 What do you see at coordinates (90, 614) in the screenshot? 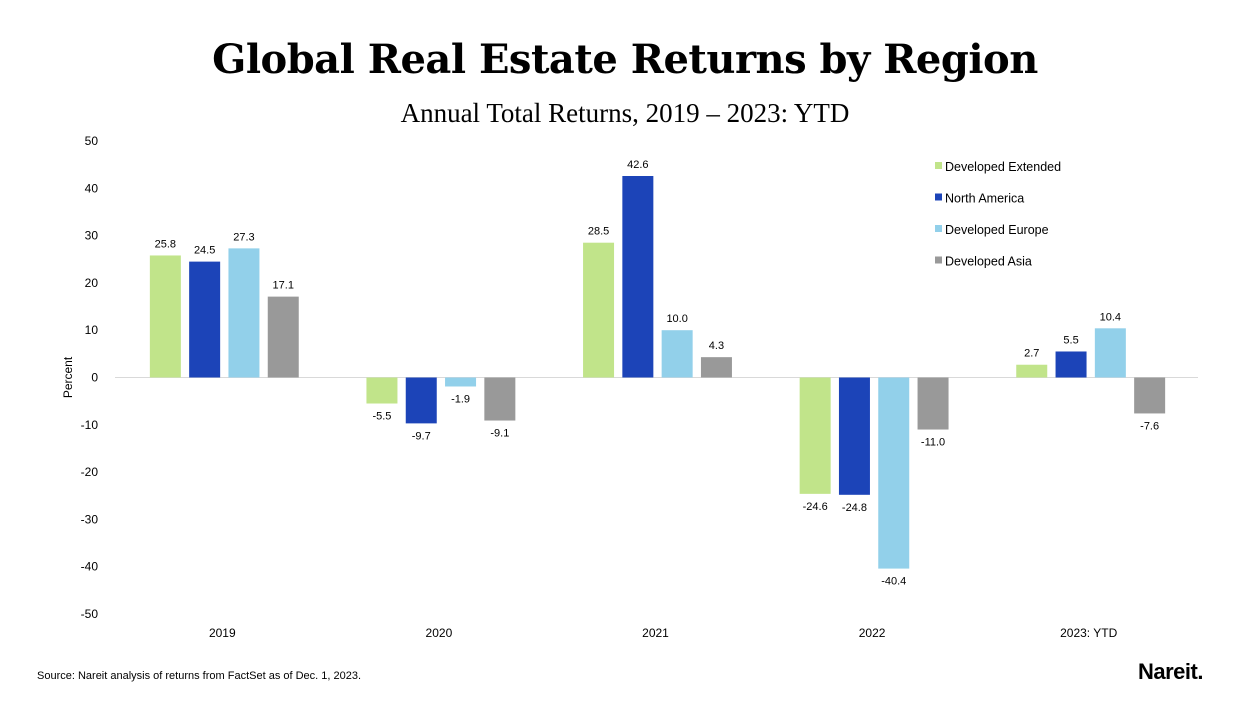
I see `y-tick-label: -50` at bounding box center [90, 614].